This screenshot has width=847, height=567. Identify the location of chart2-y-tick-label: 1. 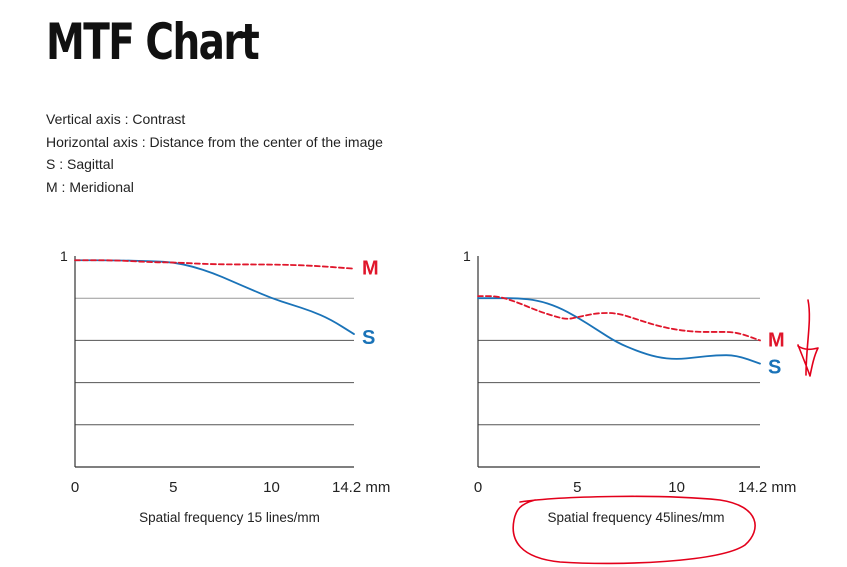
(467, 256).